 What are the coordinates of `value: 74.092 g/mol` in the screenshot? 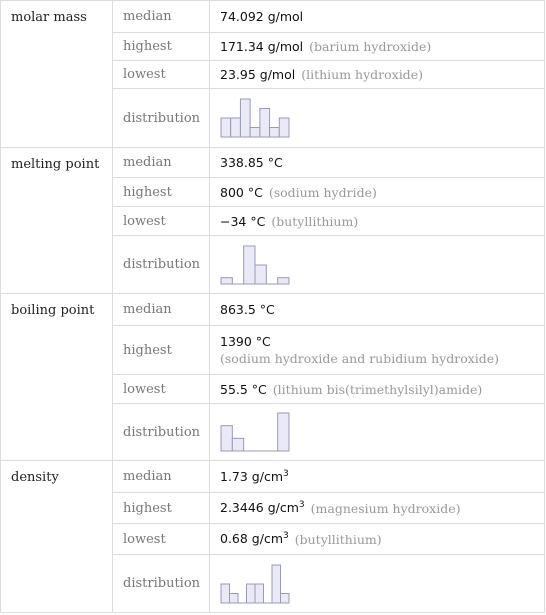 It's located at (262, 16).